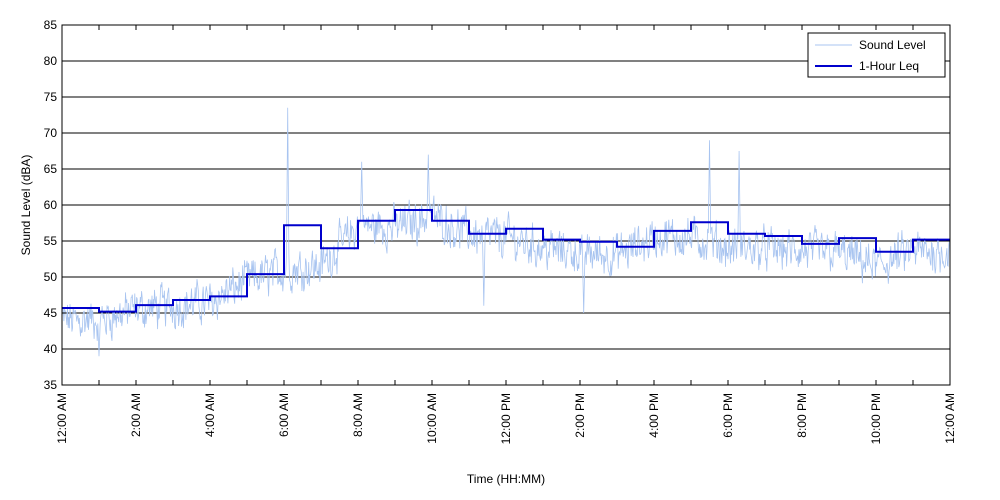 Image resolution: width=1000 pixels, height=500 pixels. Describe the element at coordinates (26, 205) in the screenshot. I see `y-axis-label: Sound Level (dBA)` at that location.